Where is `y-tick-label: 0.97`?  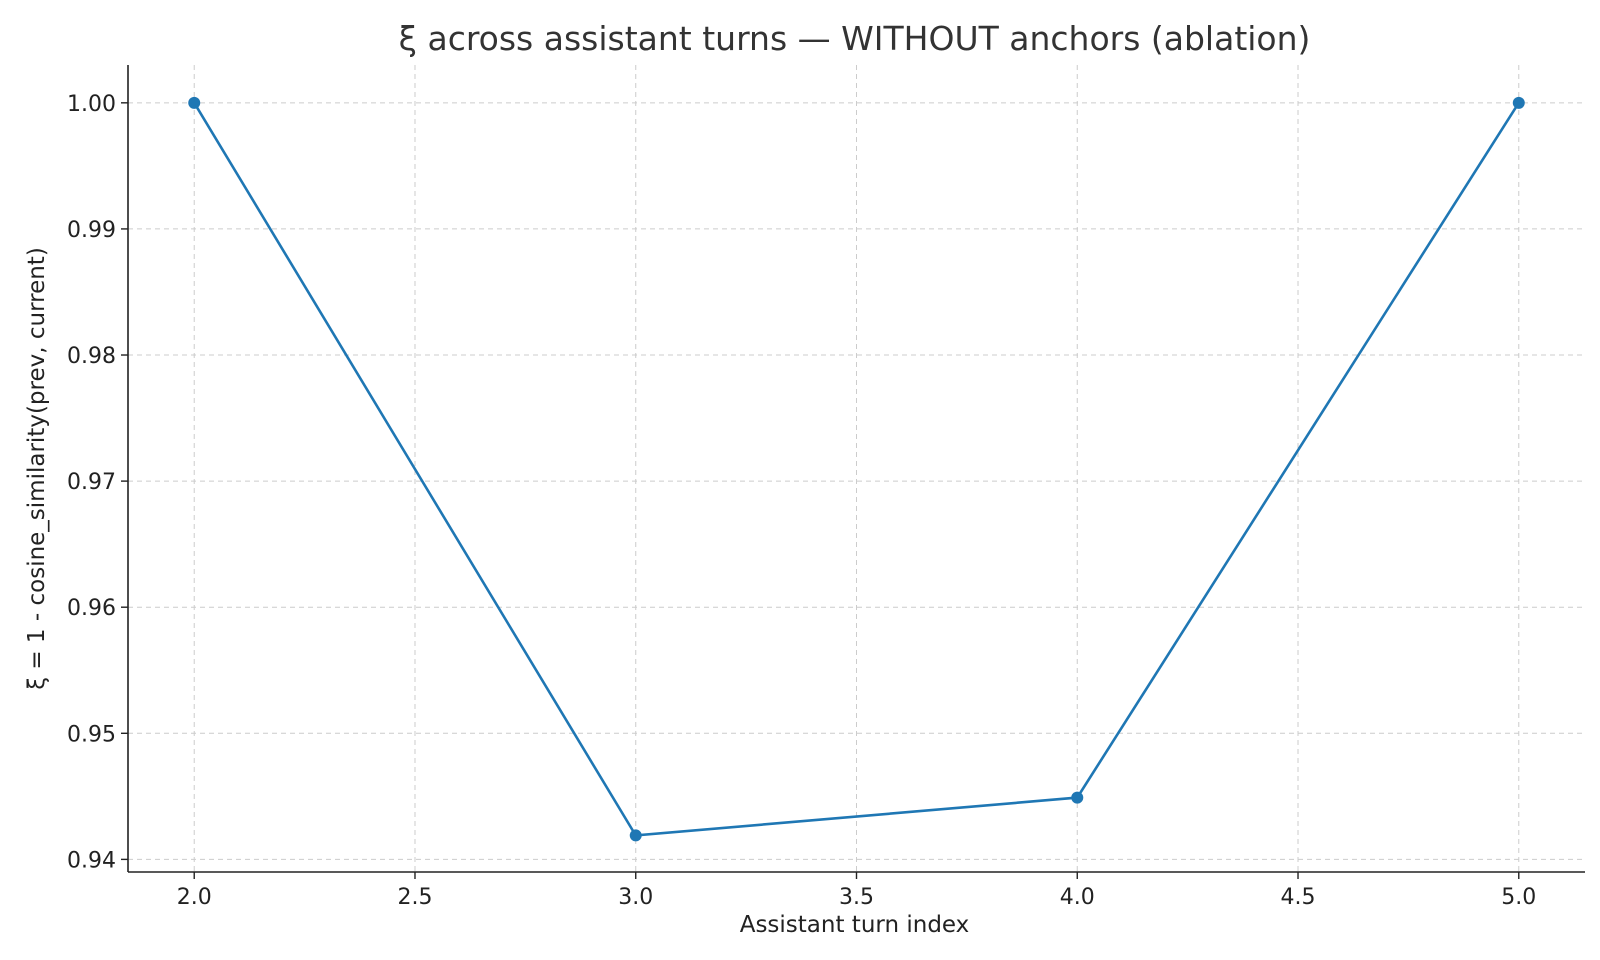
y-tick-label: 0.97 is located at coordinates (91, 482).